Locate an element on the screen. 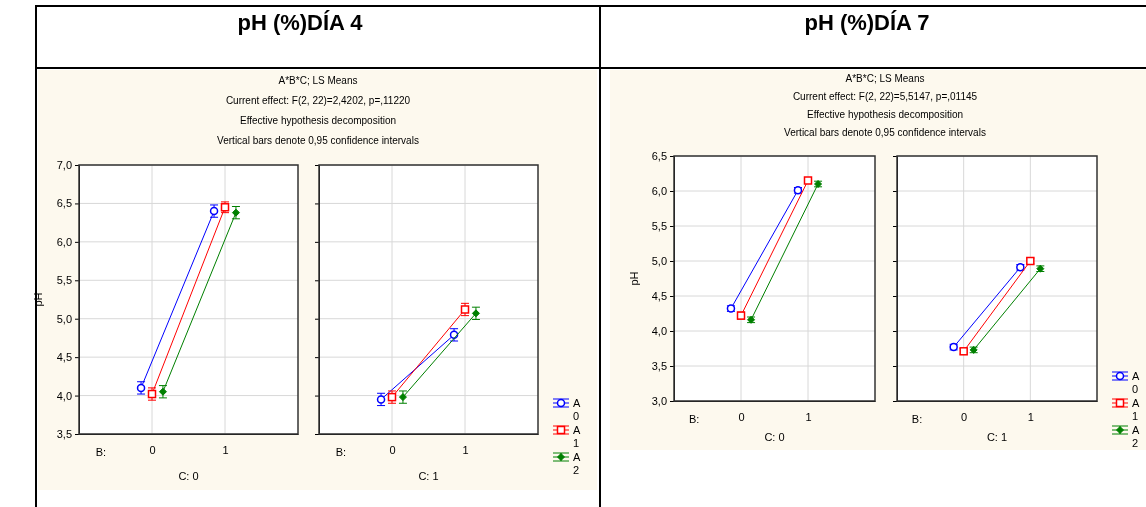  y-axis-title: pH is located at coordinates (634, 278).